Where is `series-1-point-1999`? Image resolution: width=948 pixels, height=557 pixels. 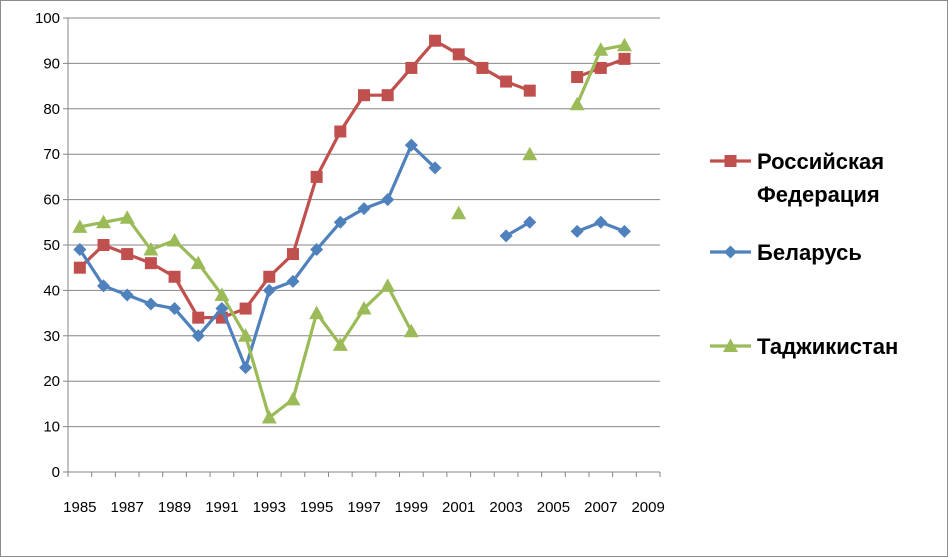
series-1-point-1999 is located at coordinates (411, 67).